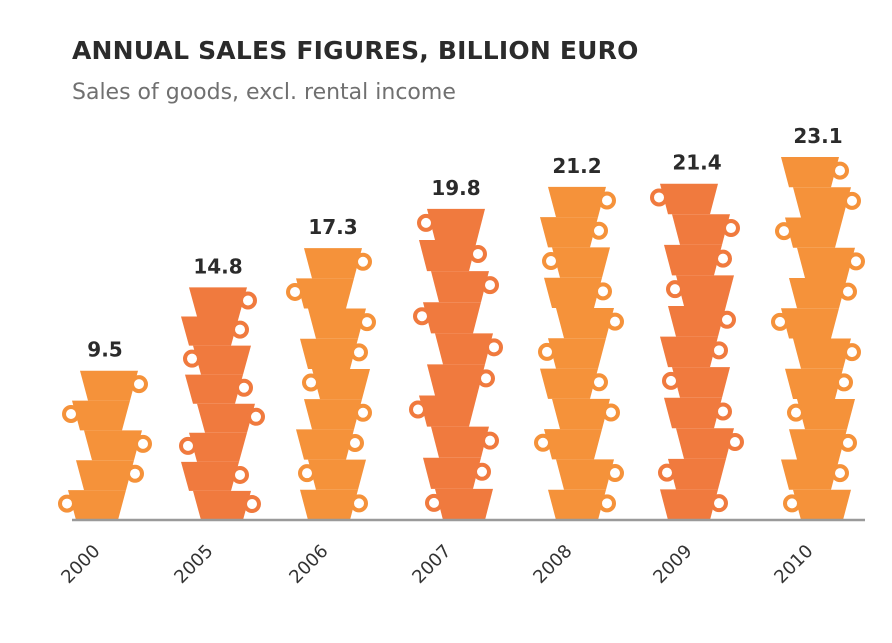 The image size is (892, 643). Describe the element at coordinates (793, 564) in the screenshot. I see `x-tick-label: 2010` at that location.